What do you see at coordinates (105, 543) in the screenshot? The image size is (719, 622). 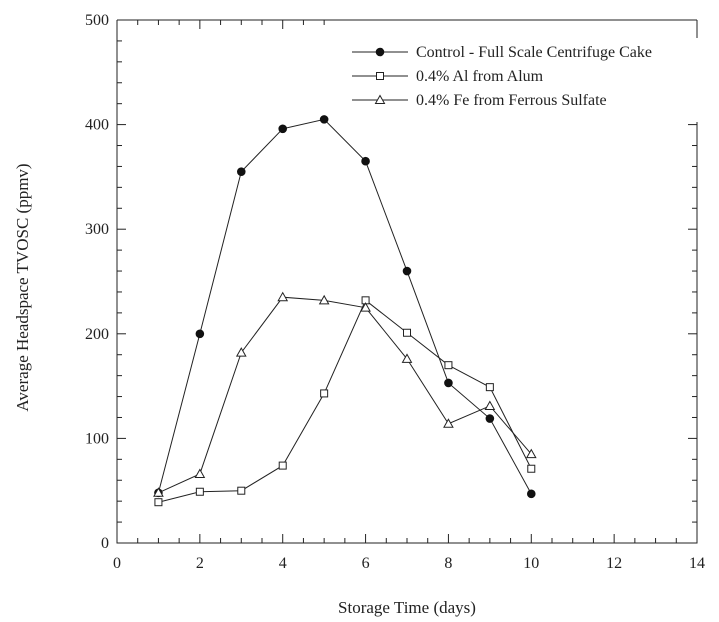 I see `y-tick-label: 0` at bounding box center [105, 543].